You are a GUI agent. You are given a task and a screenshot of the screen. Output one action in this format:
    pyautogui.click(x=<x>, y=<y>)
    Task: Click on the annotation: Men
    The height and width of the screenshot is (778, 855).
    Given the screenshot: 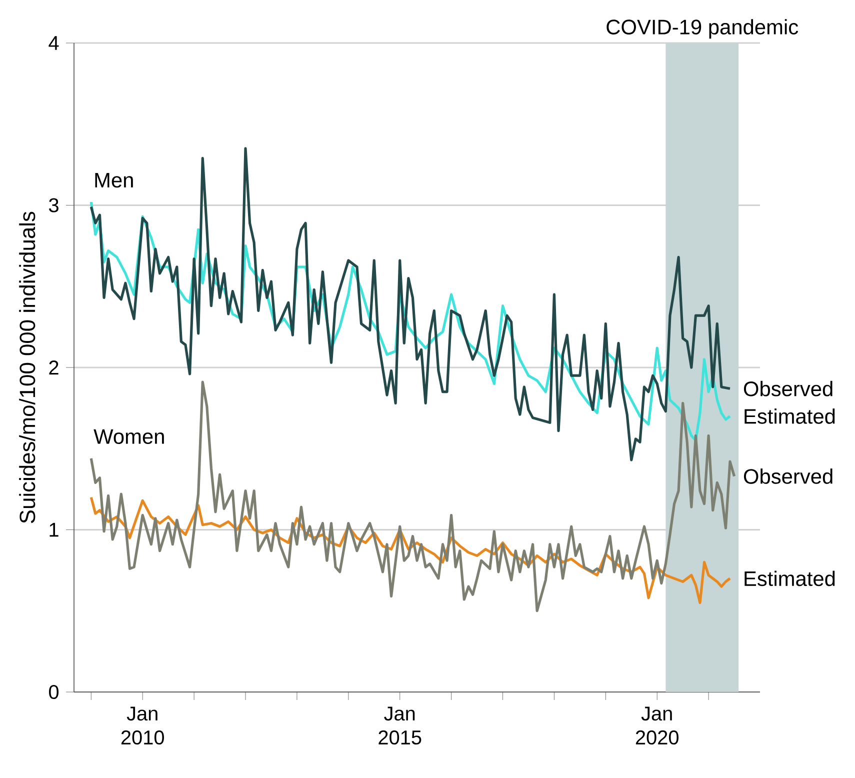 What is the action you would take?
    pyautogui.click(x=114, y=180)
    